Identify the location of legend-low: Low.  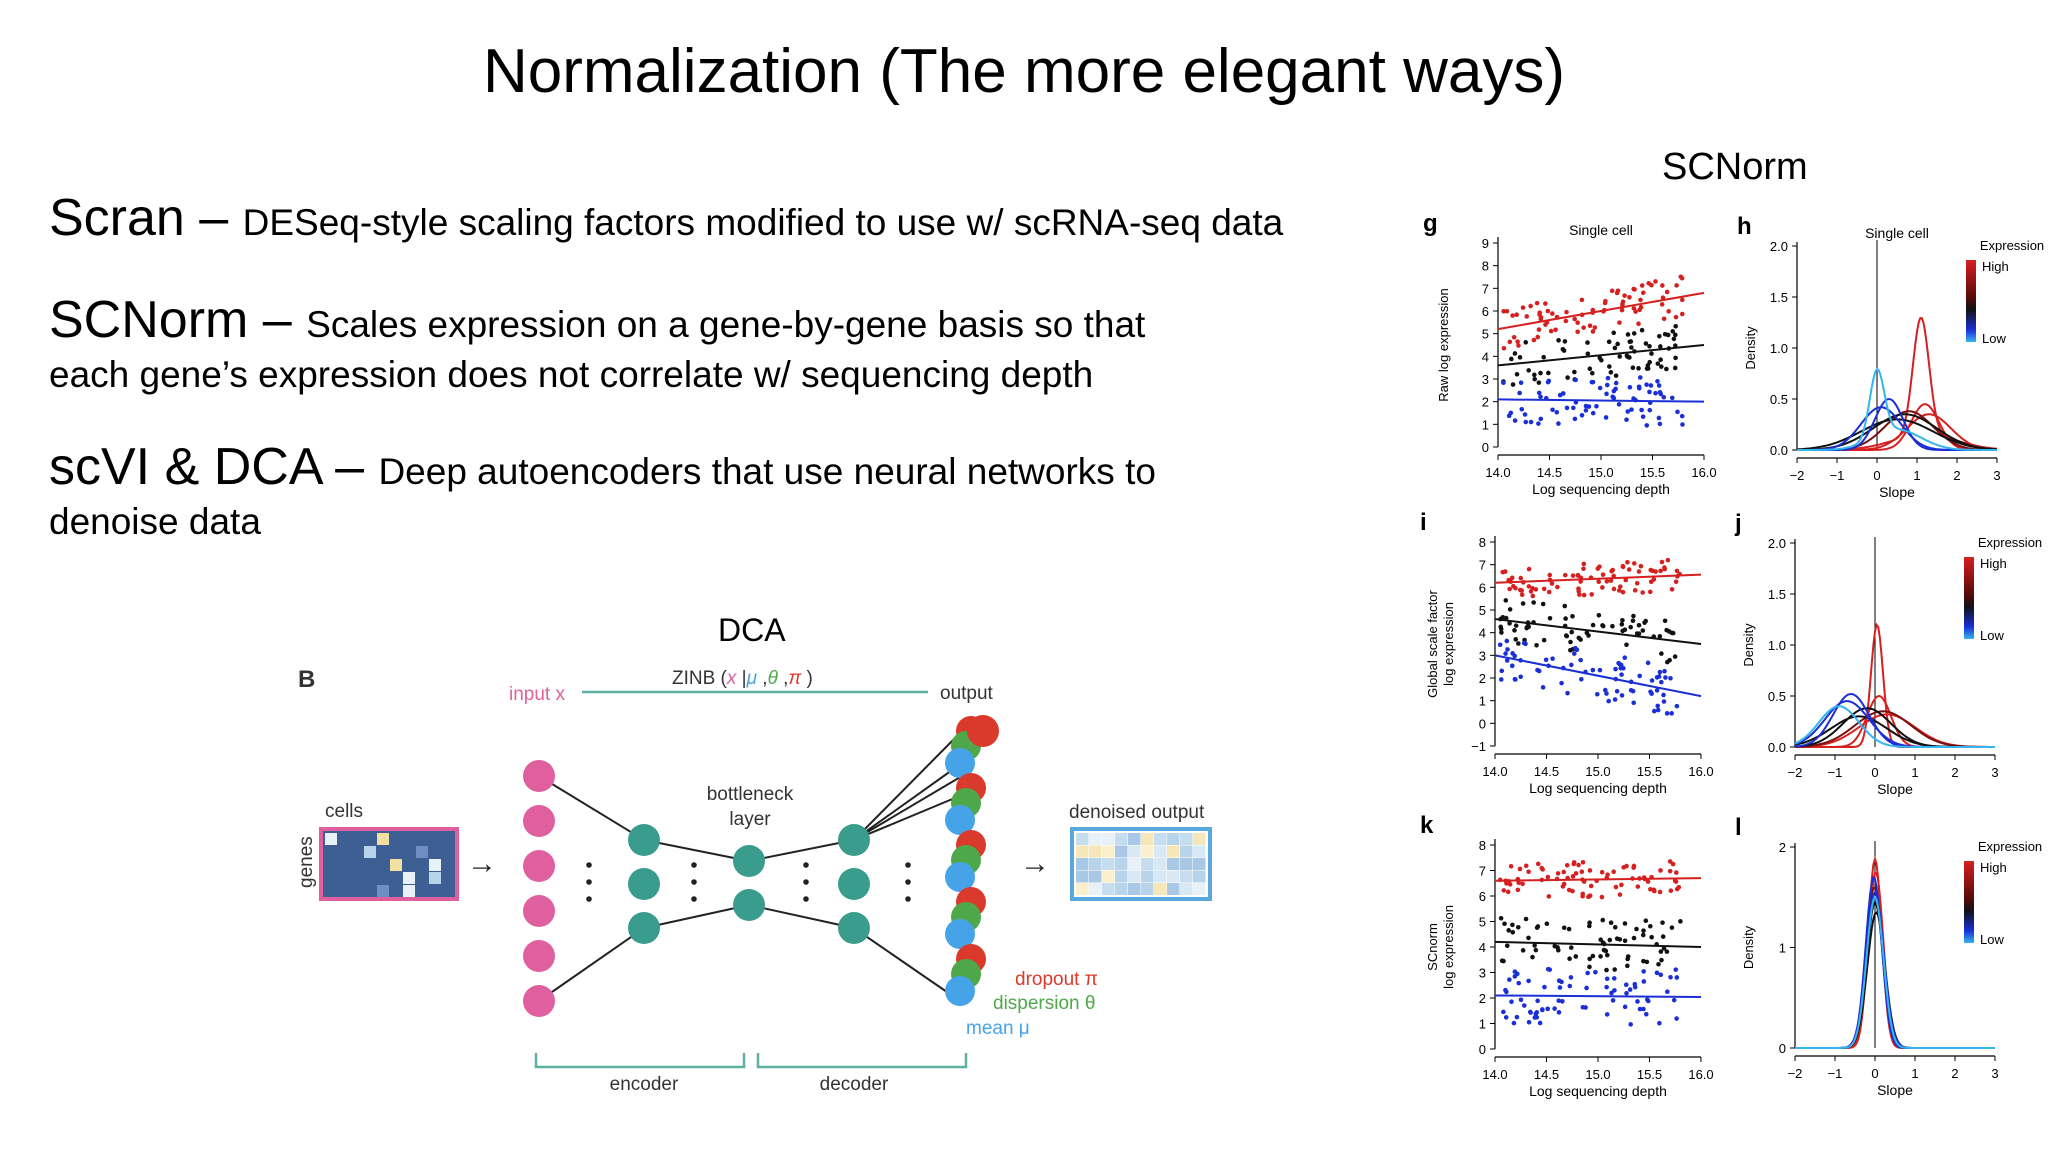
(1992, 635).